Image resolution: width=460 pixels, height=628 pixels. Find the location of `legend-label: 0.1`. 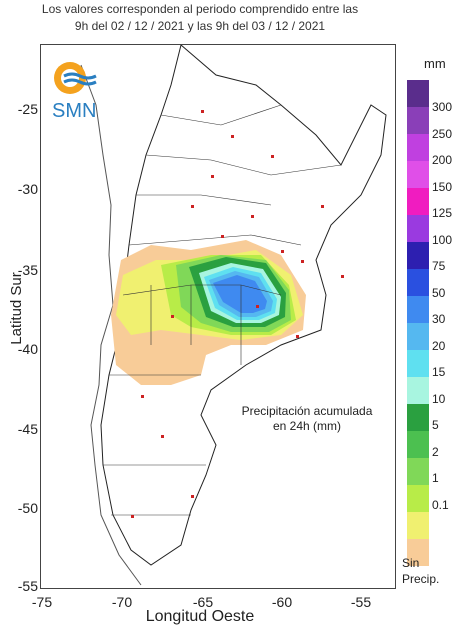

legend-label: 0.1 is located at coordinates (440, 504).